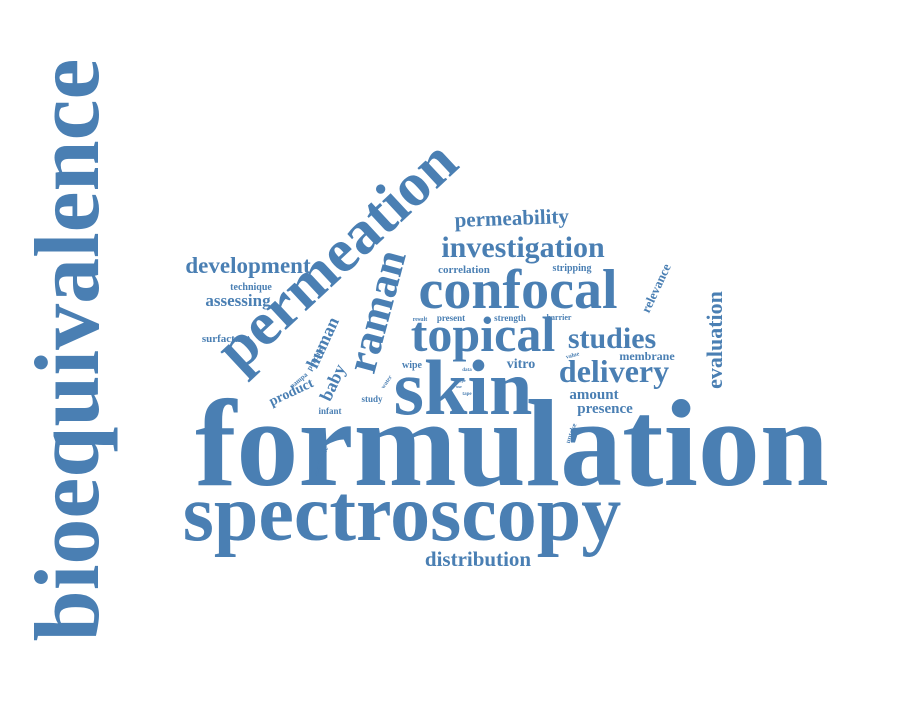  Describe the element at coordinates (656, 288) in the screenshot. I see `word-relevance: relevance` at that location.